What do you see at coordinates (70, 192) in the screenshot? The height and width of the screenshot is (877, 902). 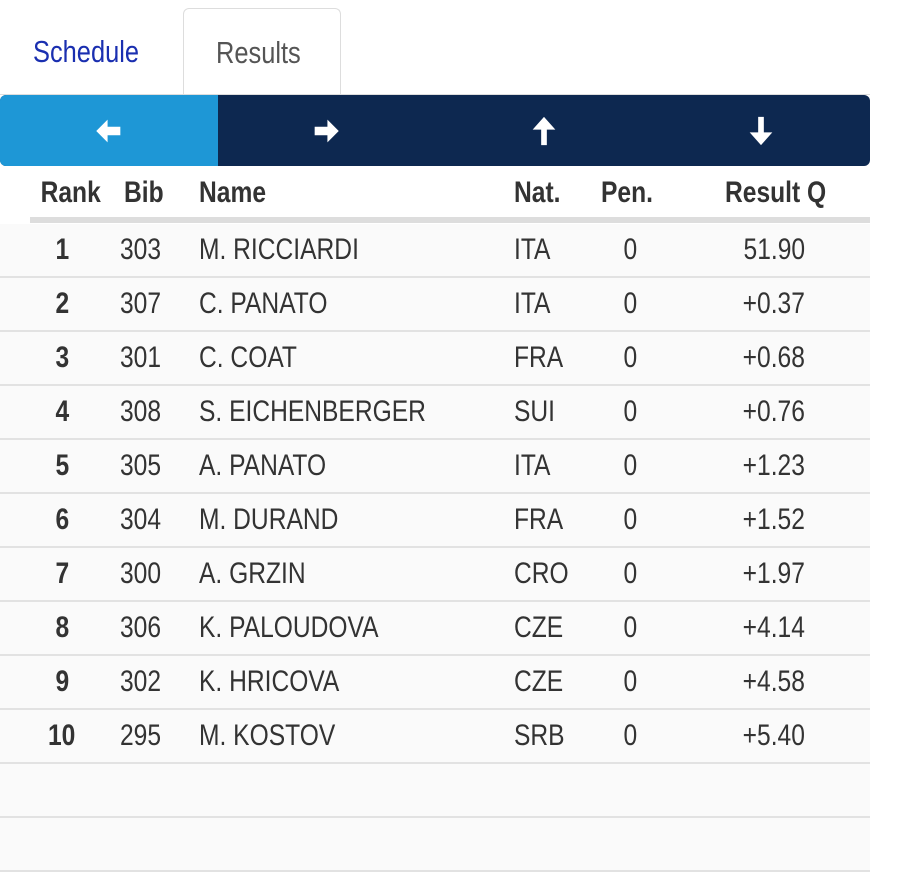 I see `header-rank: Rank` at bounding box center [70, 192].